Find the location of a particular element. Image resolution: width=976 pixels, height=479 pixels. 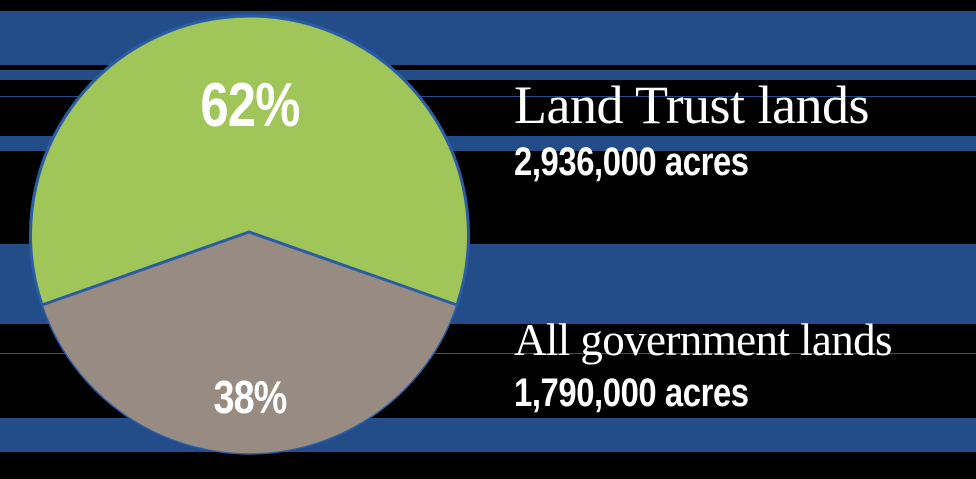

legend-title: All government lands is located at coordinates (703, 340).